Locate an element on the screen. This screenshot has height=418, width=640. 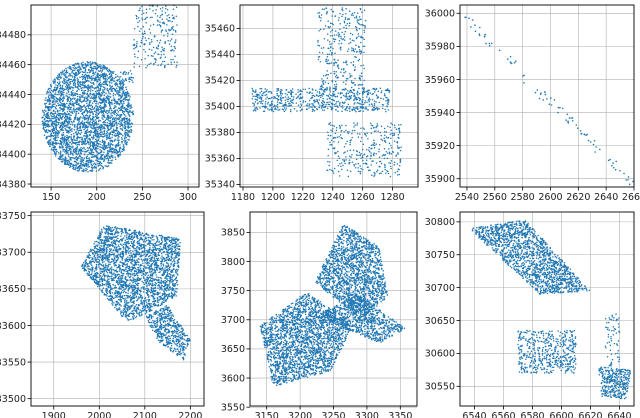
y-tick-label: 35380 is located at coordinates (220, 133).